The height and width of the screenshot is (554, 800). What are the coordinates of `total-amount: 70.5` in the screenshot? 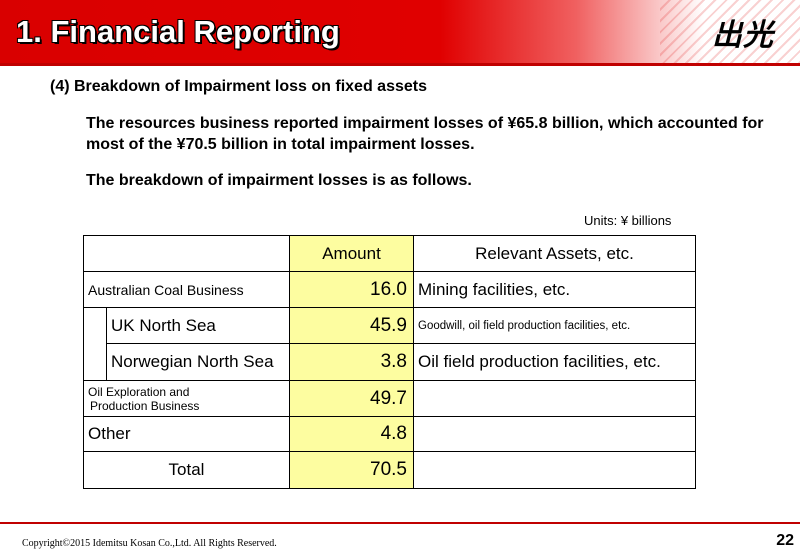 It's located at (351, 470).